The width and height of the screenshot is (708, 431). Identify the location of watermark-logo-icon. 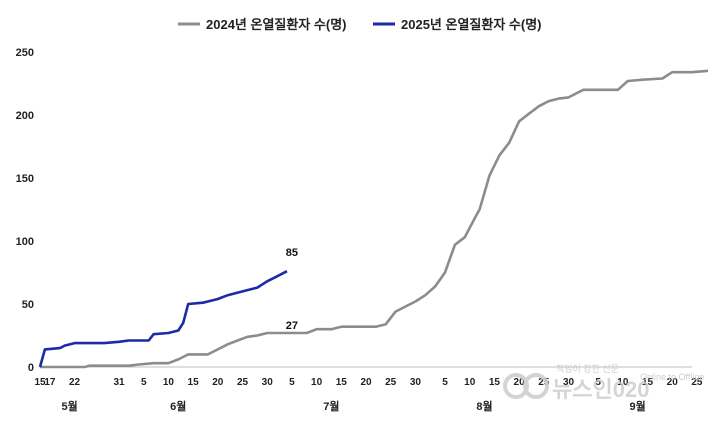
(526, 386).